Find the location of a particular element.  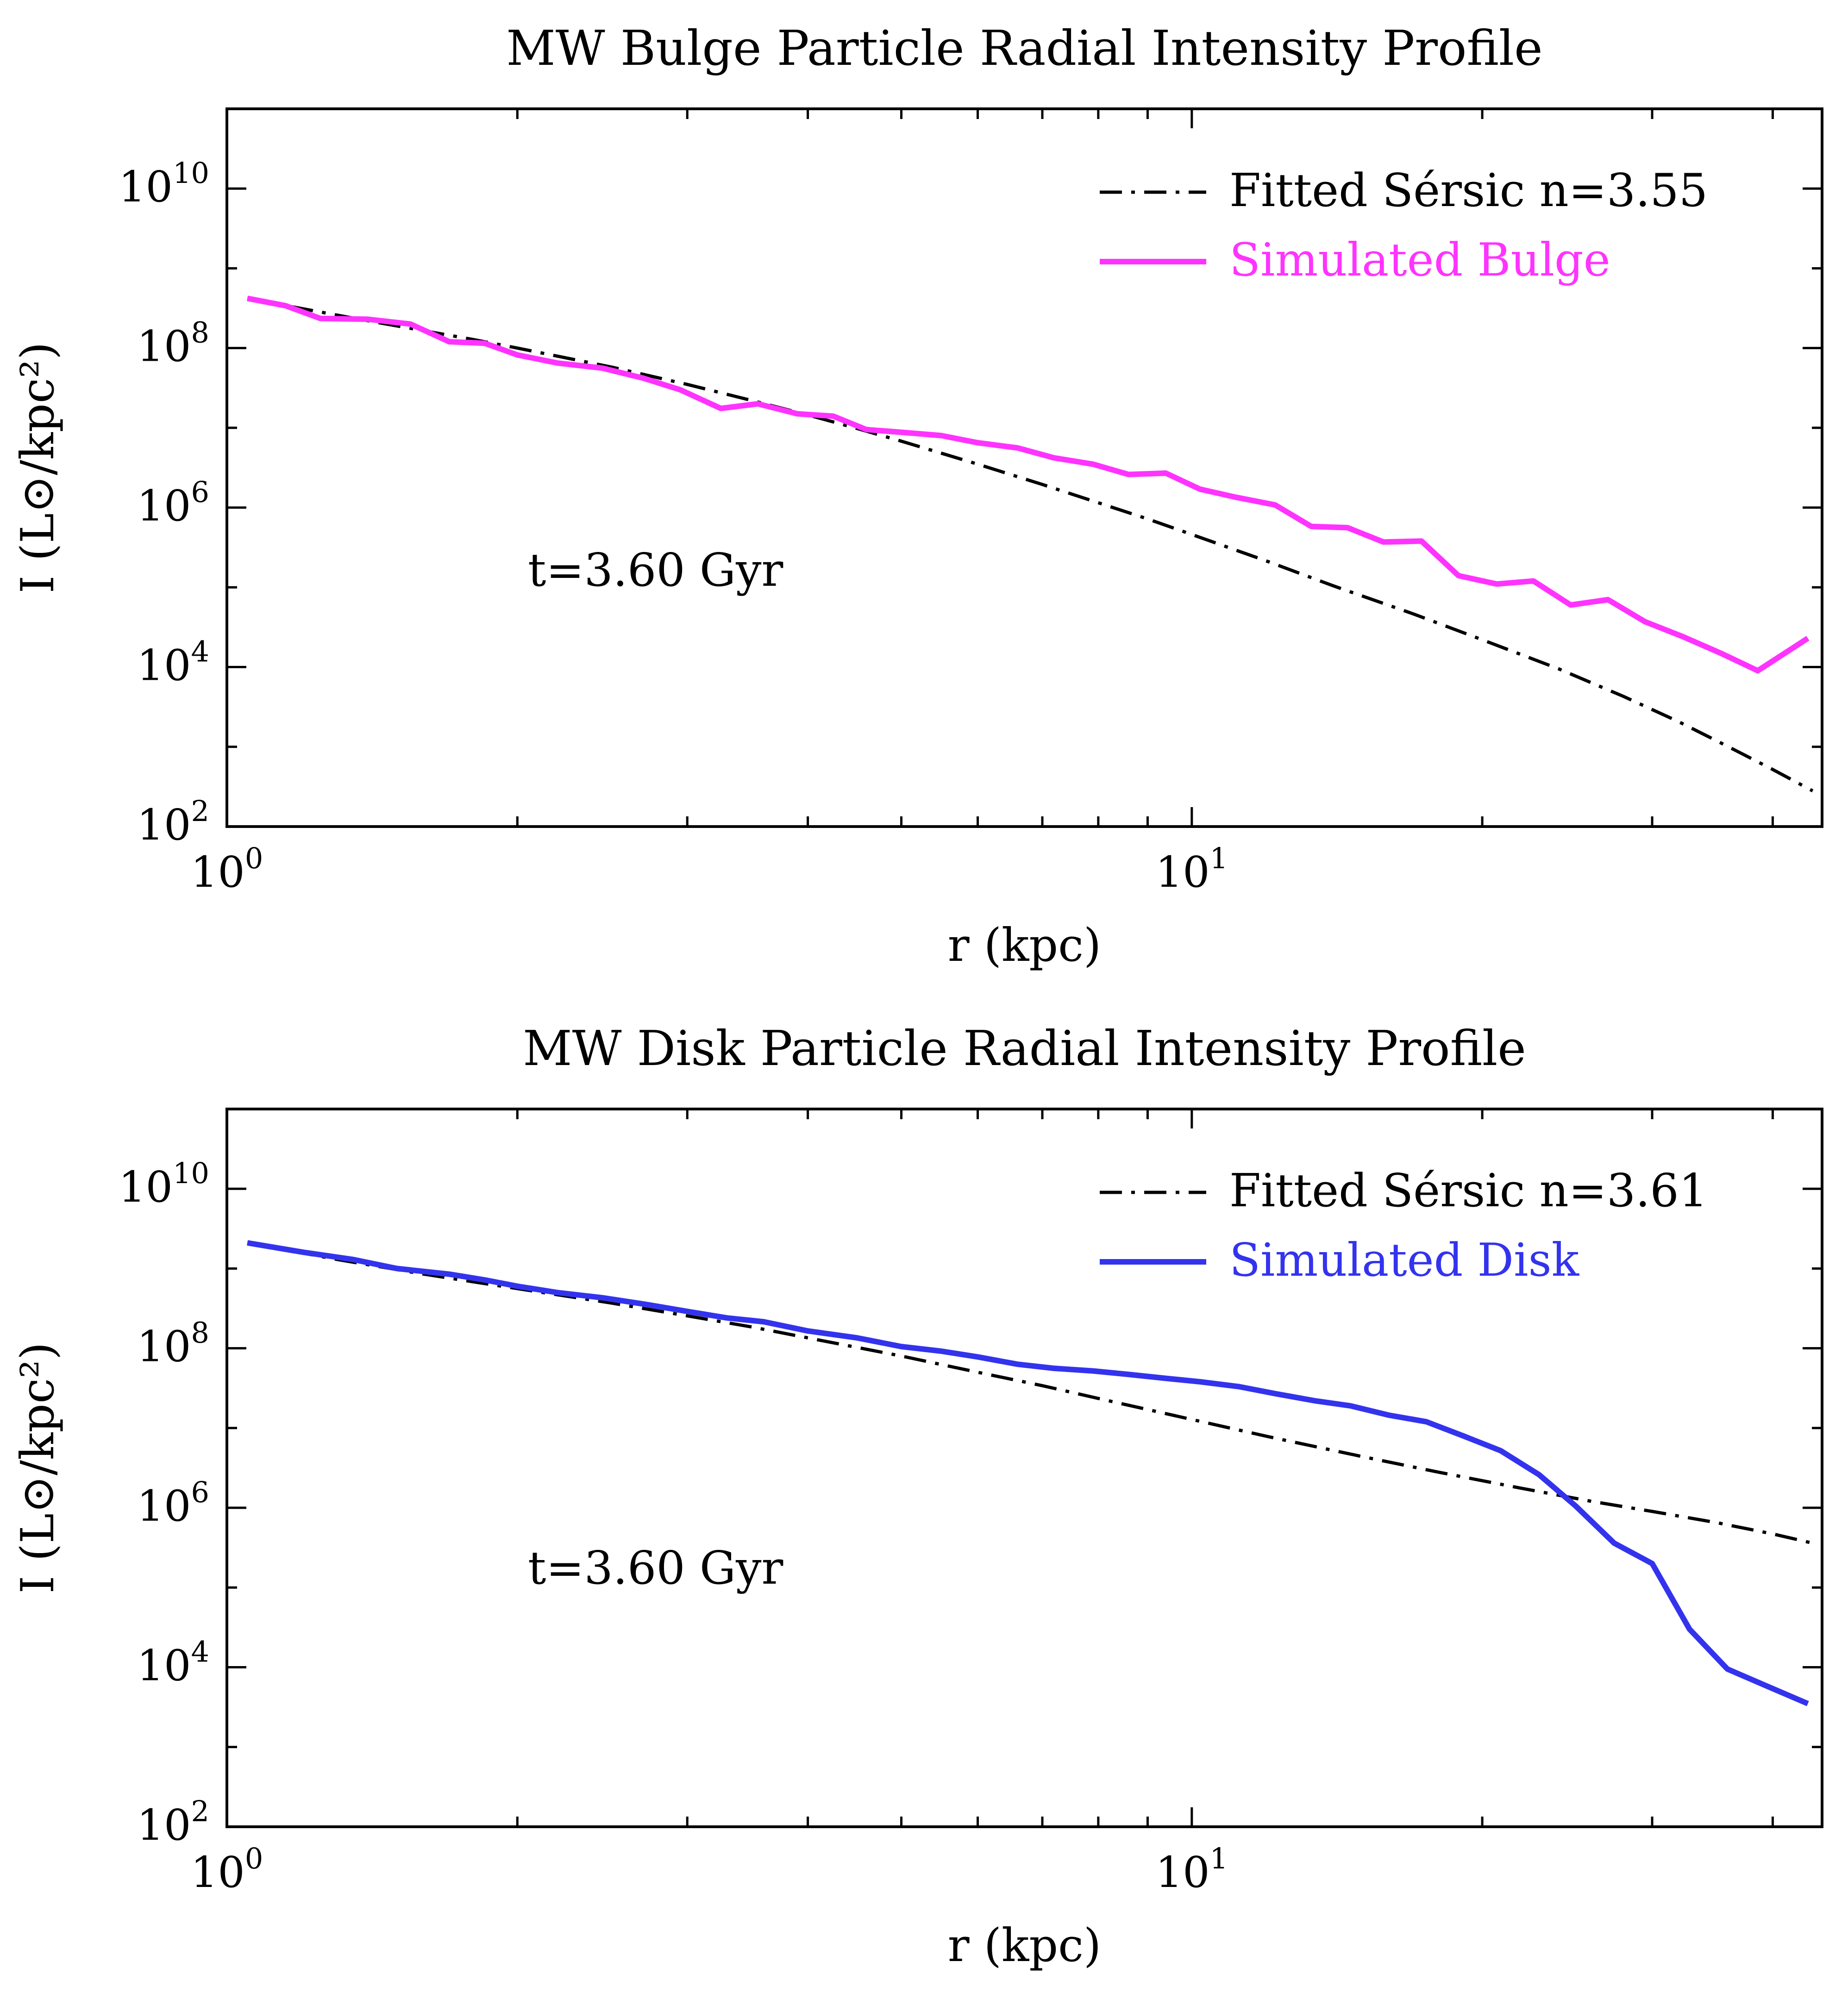

legend-entry: Fitted Sérsic n=3.55 is located at coordinates (1469, 190).